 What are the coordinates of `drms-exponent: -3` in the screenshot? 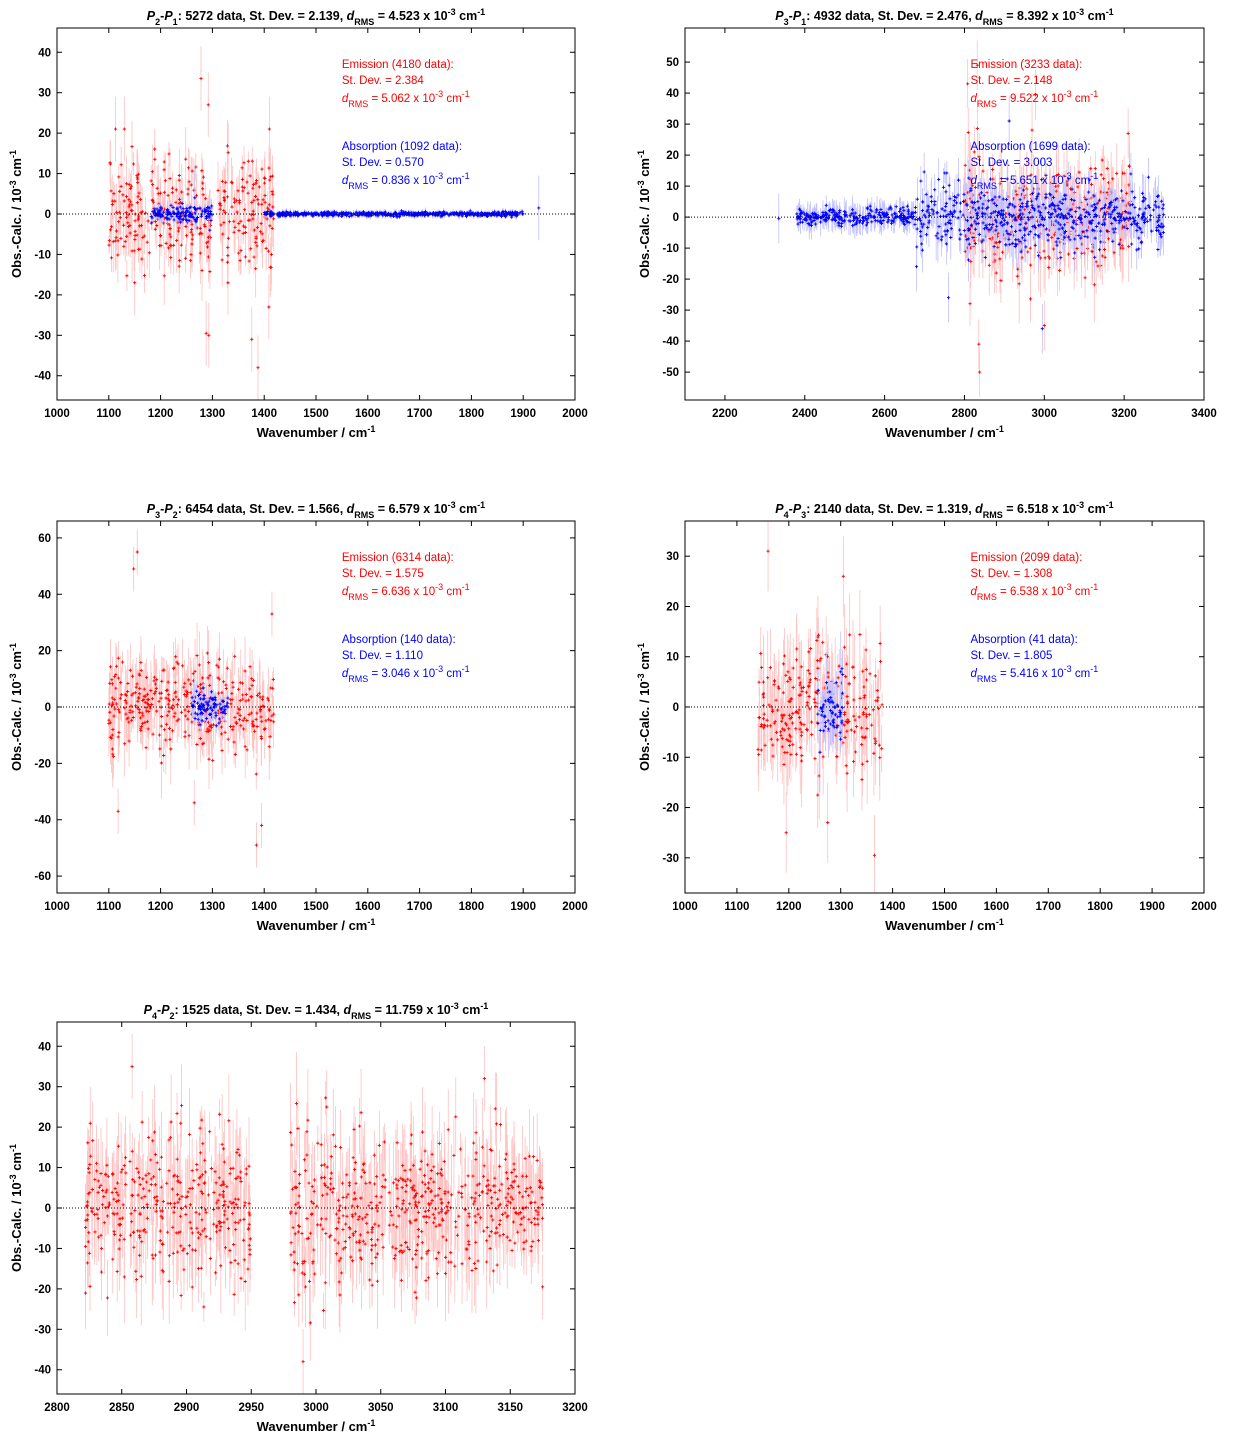 It's located at (439, 176).